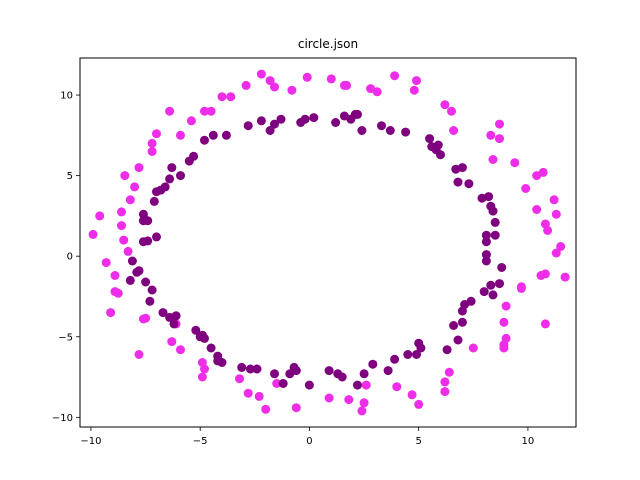  I want to click on x-tick-label: 5, so click(418, 441).